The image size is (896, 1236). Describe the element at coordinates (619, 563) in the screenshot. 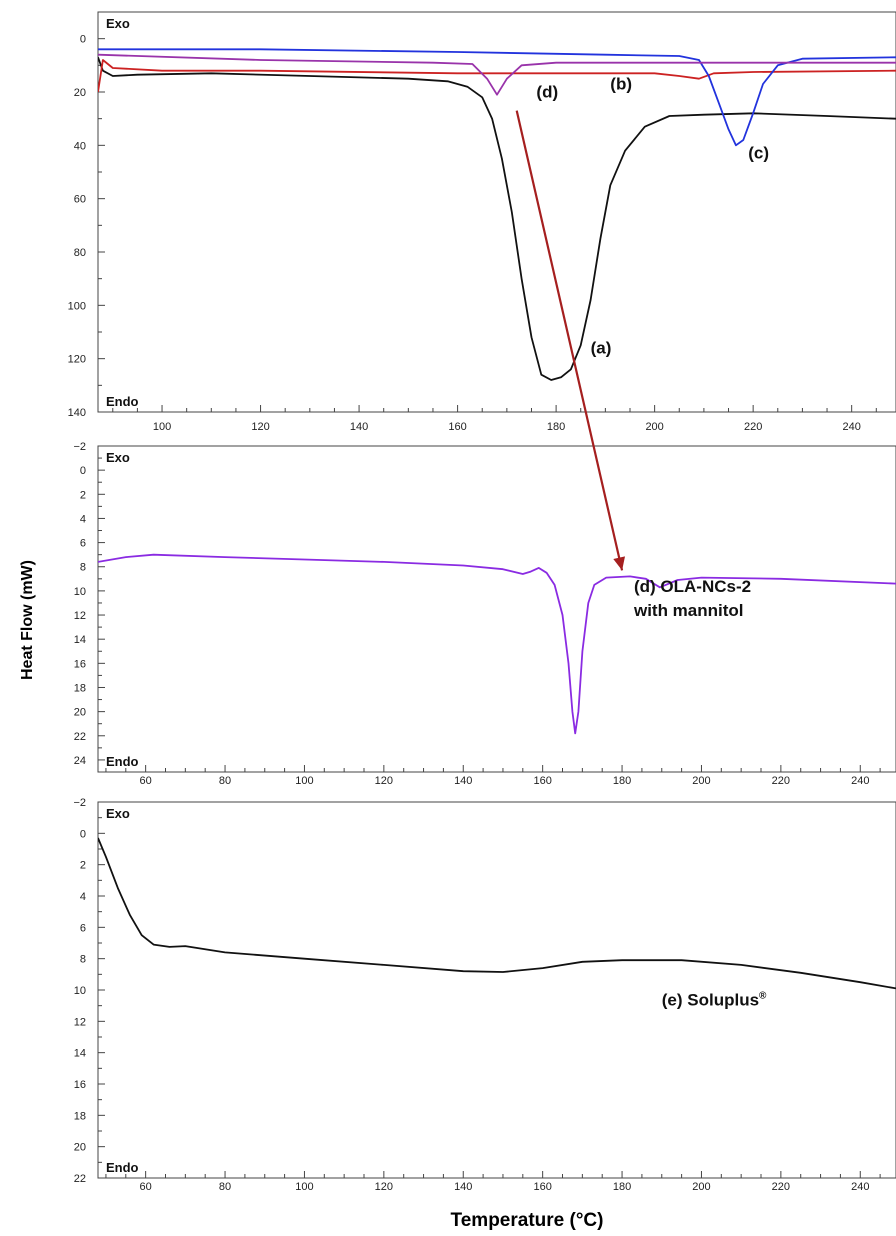

I see `arrow-head` at that location.